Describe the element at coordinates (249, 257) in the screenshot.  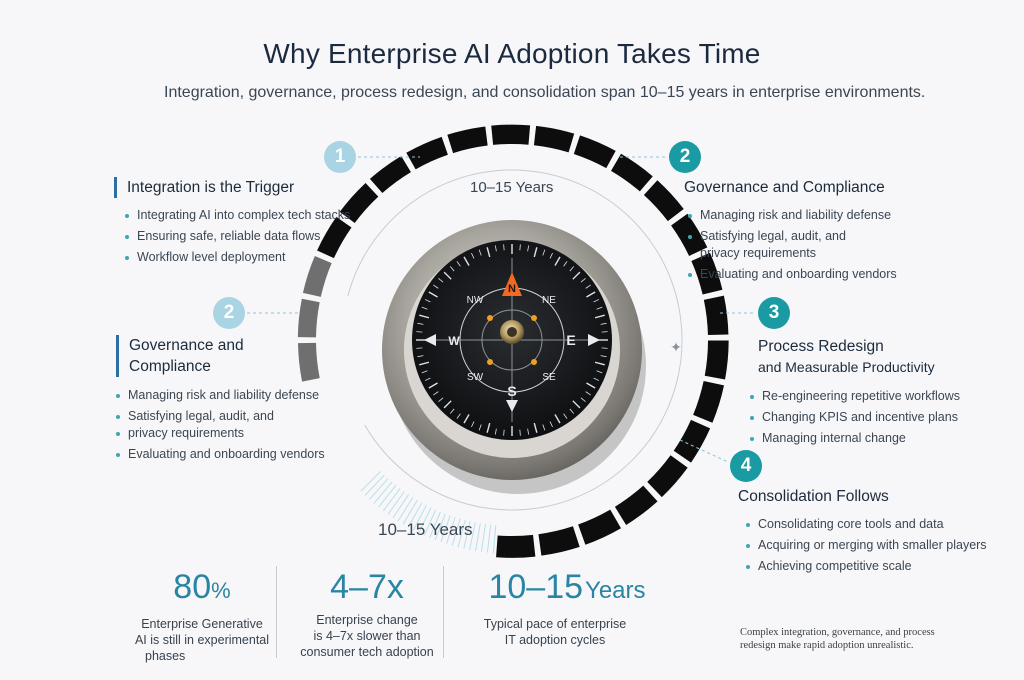
I see `list-item: Workflow level deployment` at that location.